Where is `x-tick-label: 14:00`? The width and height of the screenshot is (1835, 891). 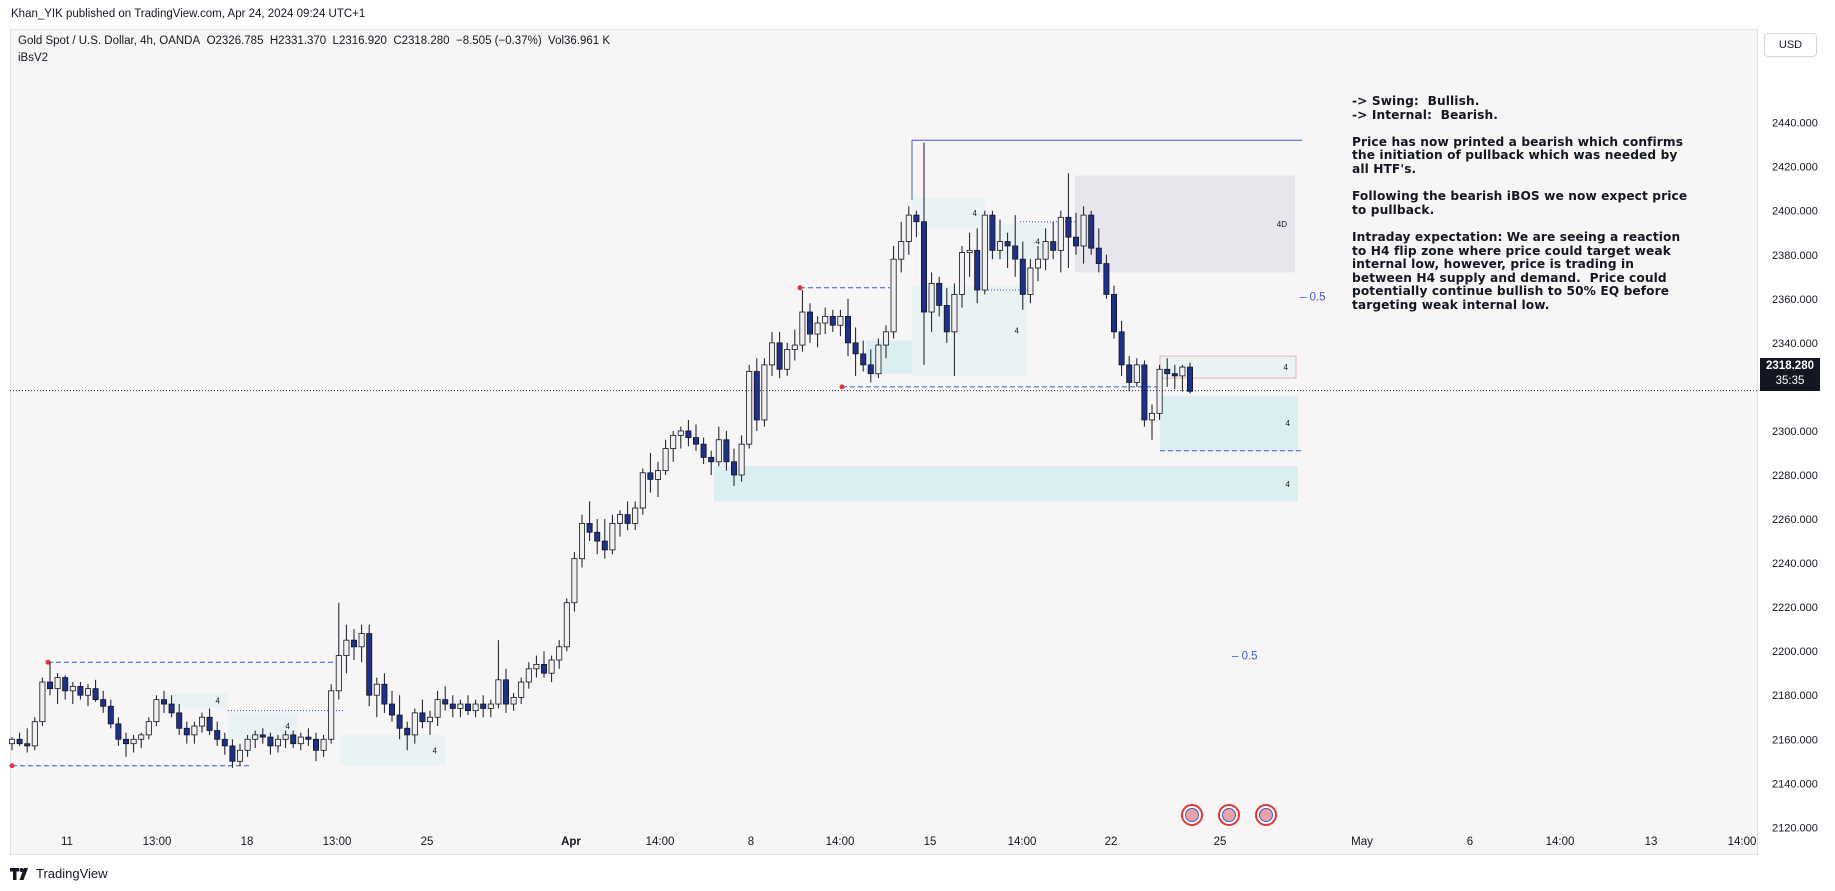
x-tick-label: 14:00 is located at coordinates (1742, 842).